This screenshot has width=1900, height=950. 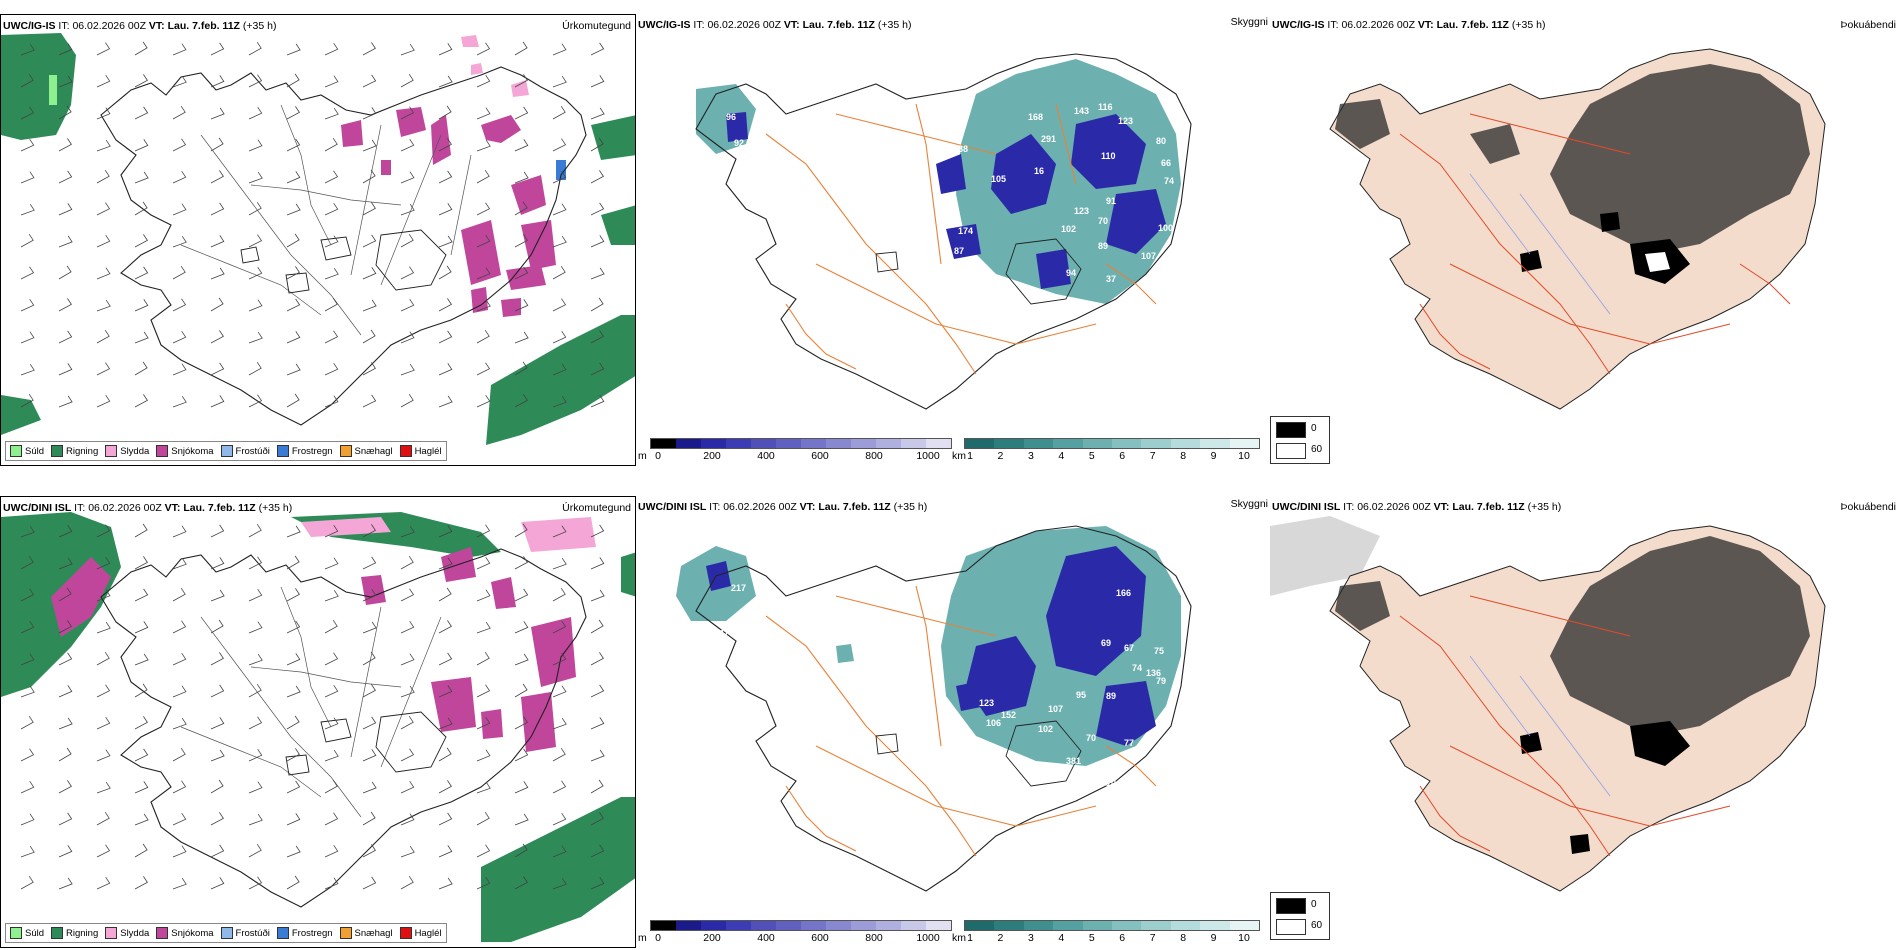 I want to click on panel-title: Þokuábendi, so click(x=1868, y=25).